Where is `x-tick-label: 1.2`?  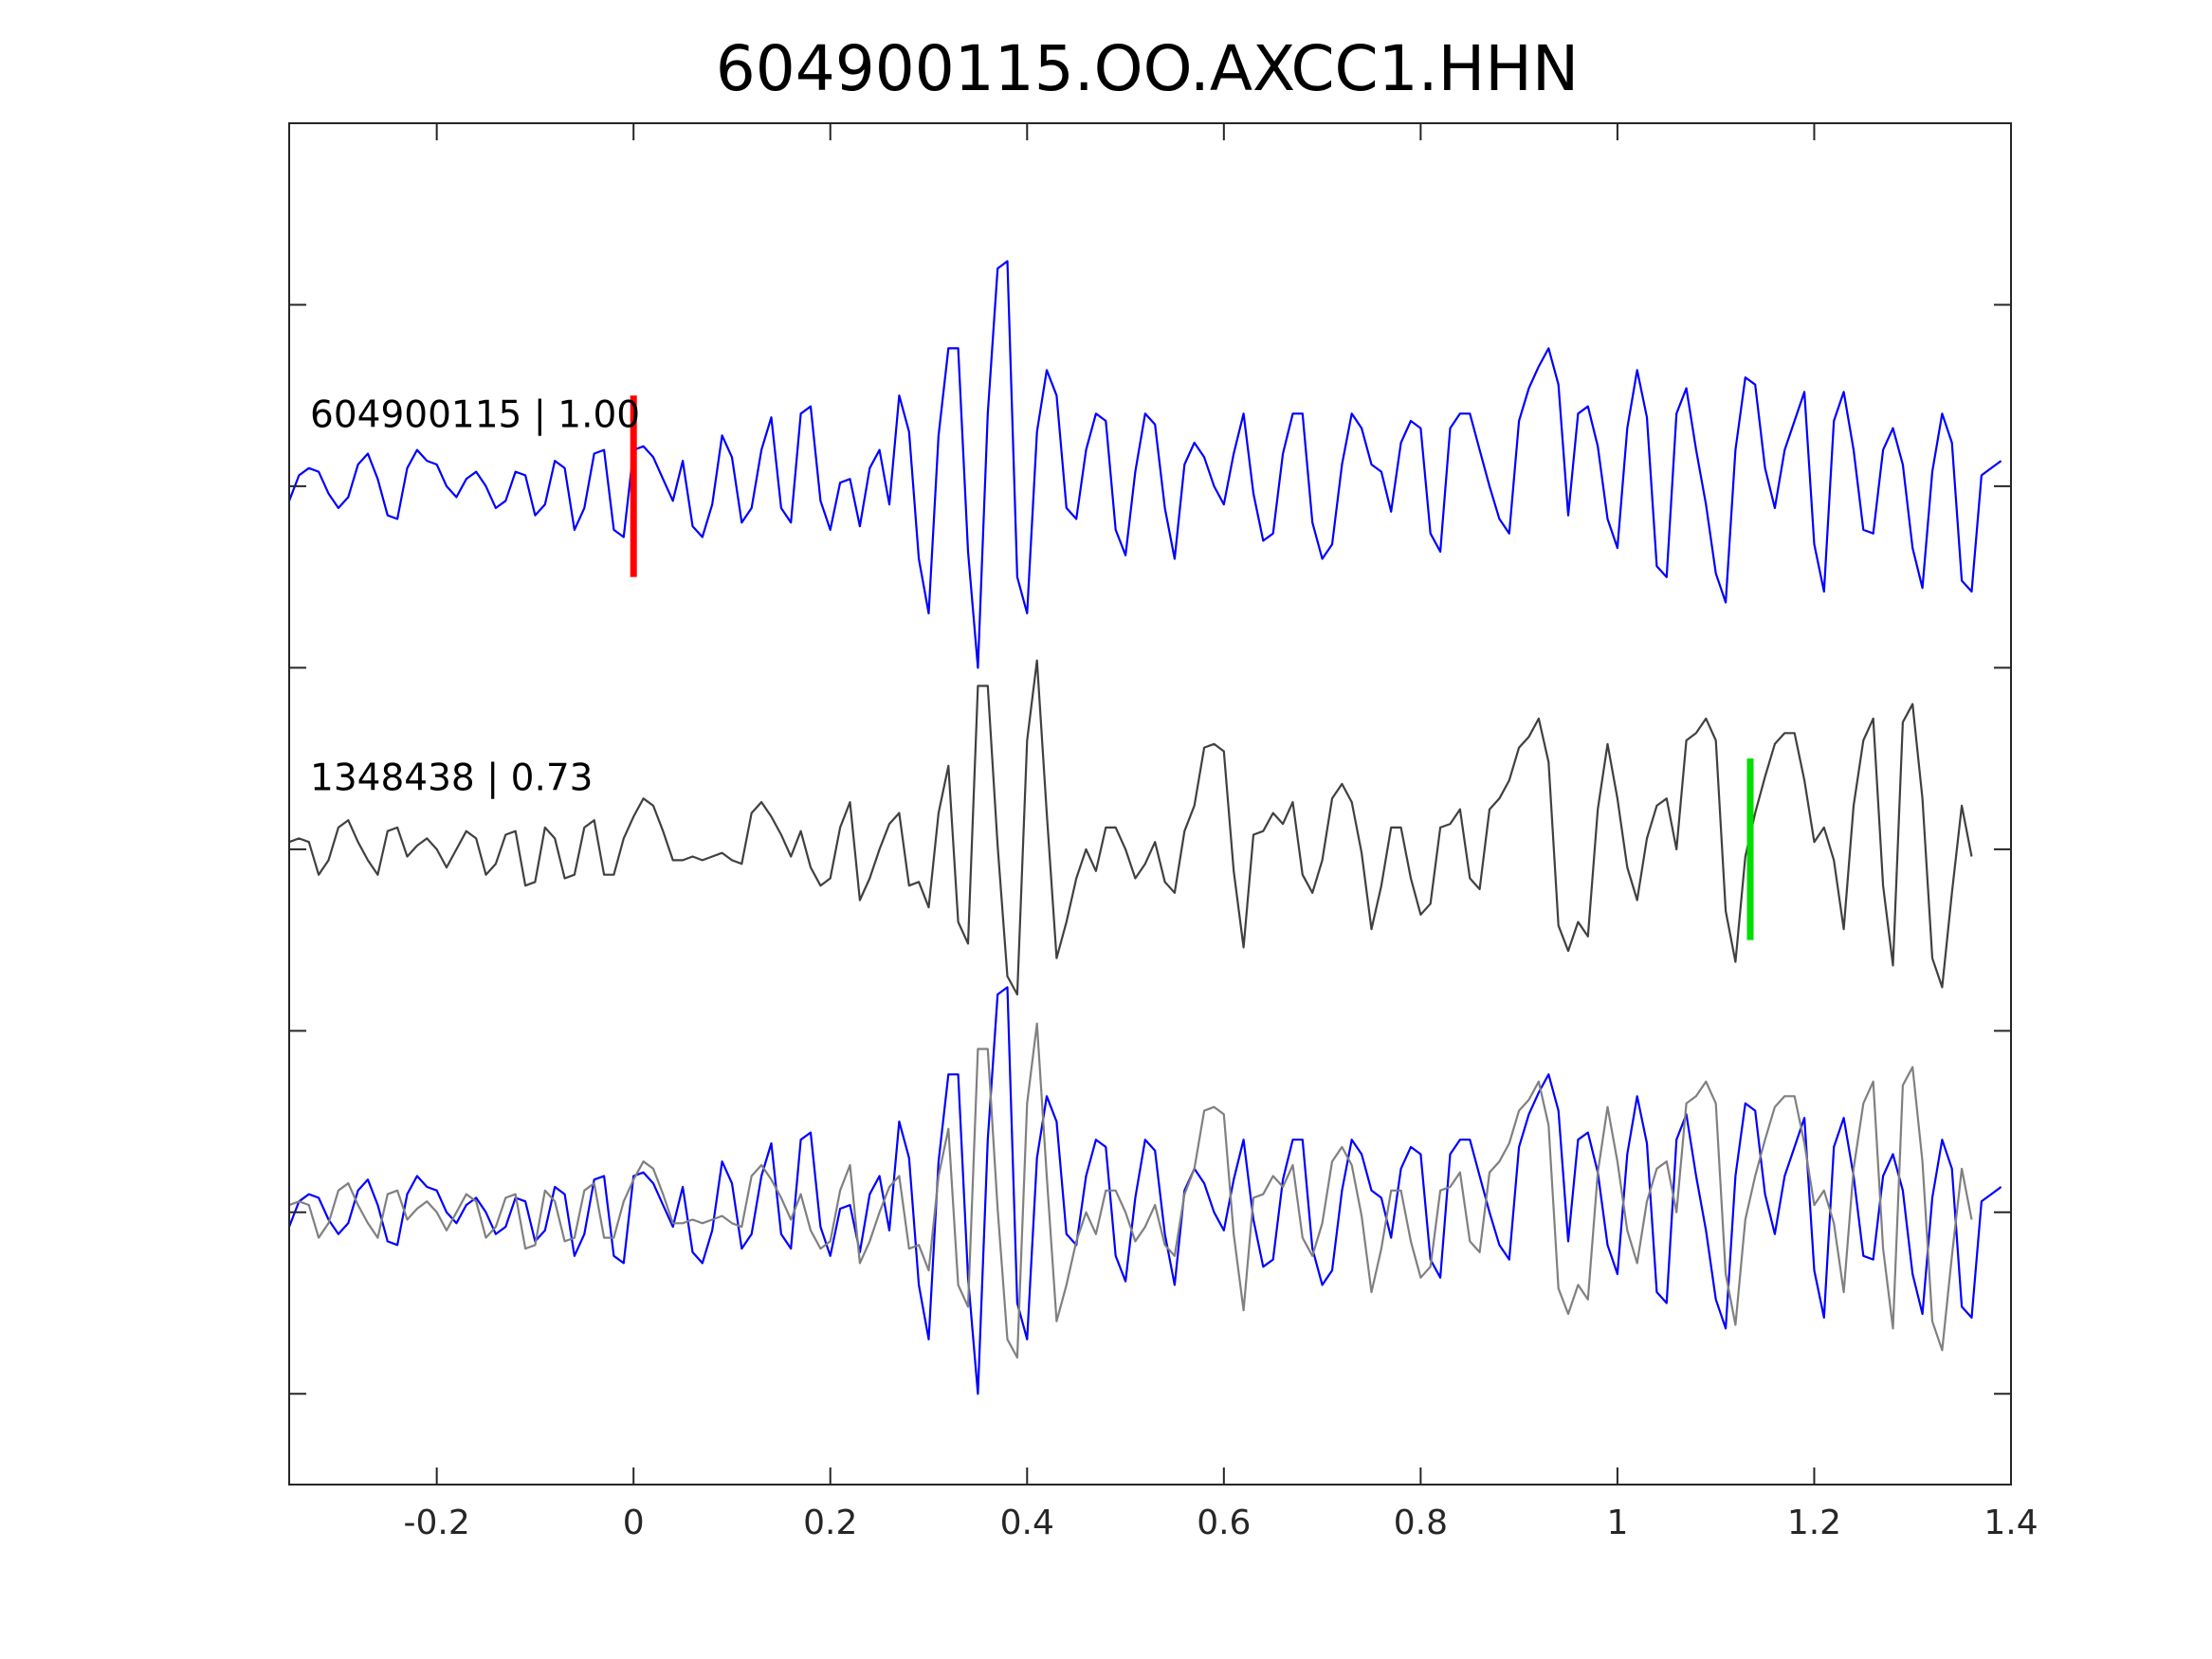 x-tick-label: 1.2 is located at coordinates (1814, 1523).